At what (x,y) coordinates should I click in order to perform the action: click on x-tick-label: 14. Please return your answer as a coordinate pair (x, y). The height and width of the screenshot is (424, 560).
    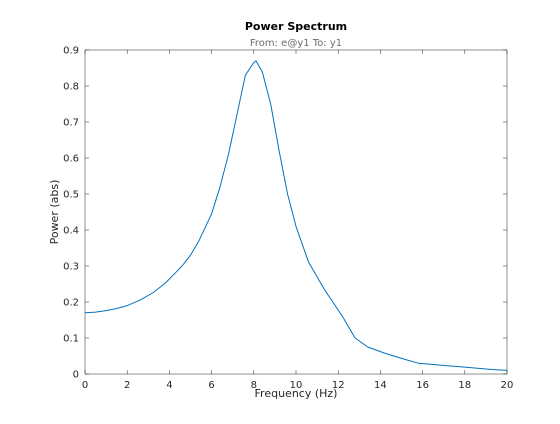
    Looking at the image, I should click on (380, 385).